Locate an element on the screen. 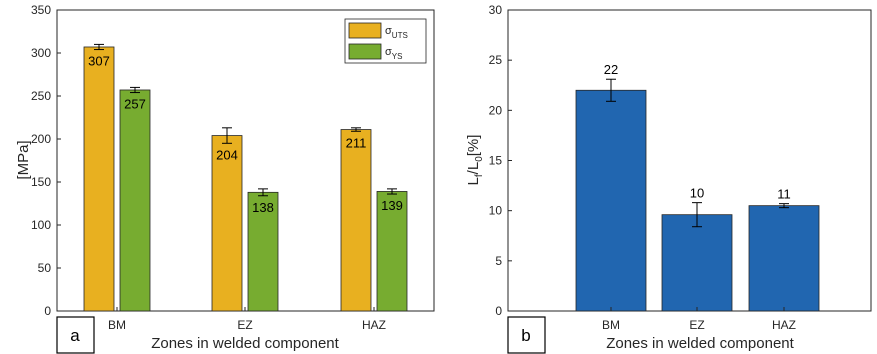 This screenshot has width=877, height=354. panel-b-letter: b is located at coordinates (525, 335).